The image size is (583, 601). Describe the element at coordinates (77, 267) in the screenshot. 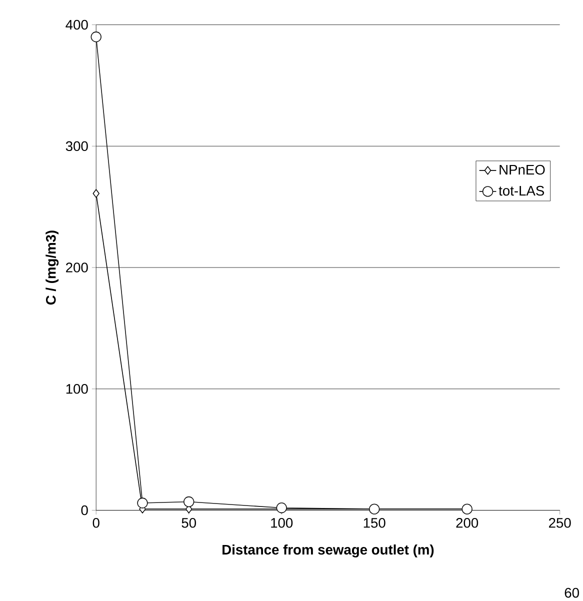

I see `y-tick-label: 200` at that location.